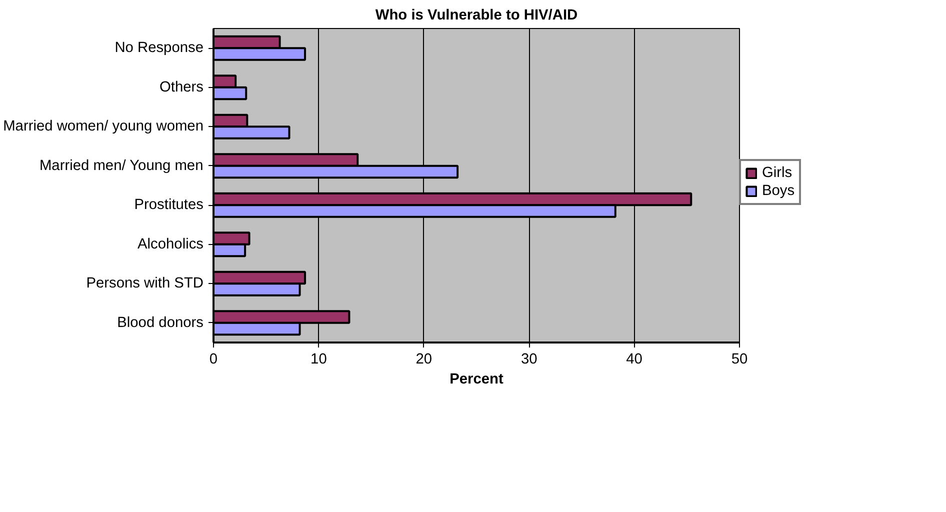  I want to click on y-tick-label: Alcoholics, so click(171, 244).